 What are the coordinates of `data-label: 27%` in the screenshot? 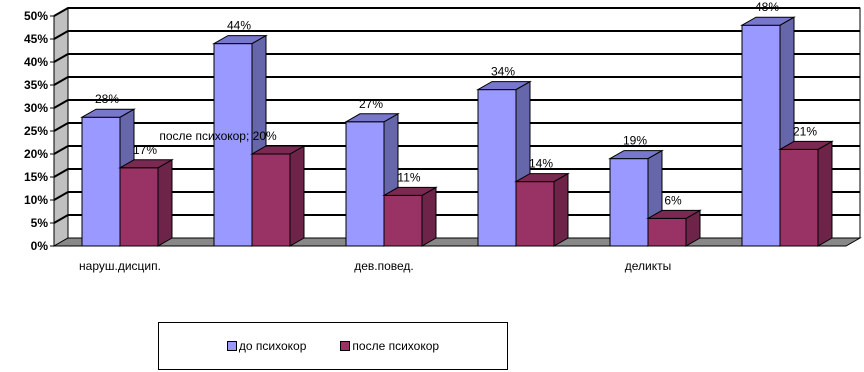 It's located at (371, 104).